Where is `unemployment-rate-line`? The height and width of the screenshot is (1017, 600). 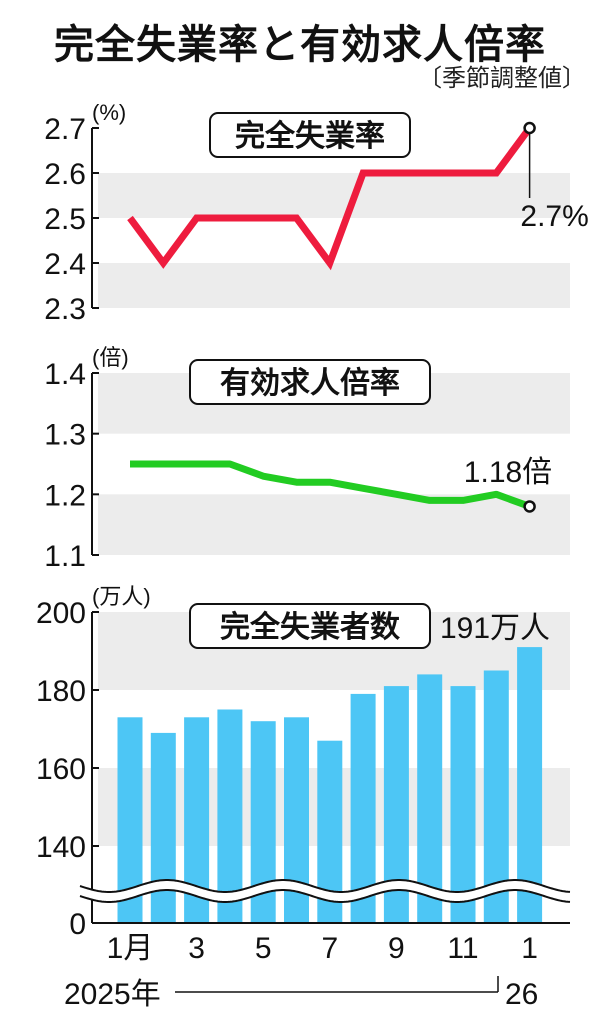
unemployment-rate-line is located at coordinates (330, 198).